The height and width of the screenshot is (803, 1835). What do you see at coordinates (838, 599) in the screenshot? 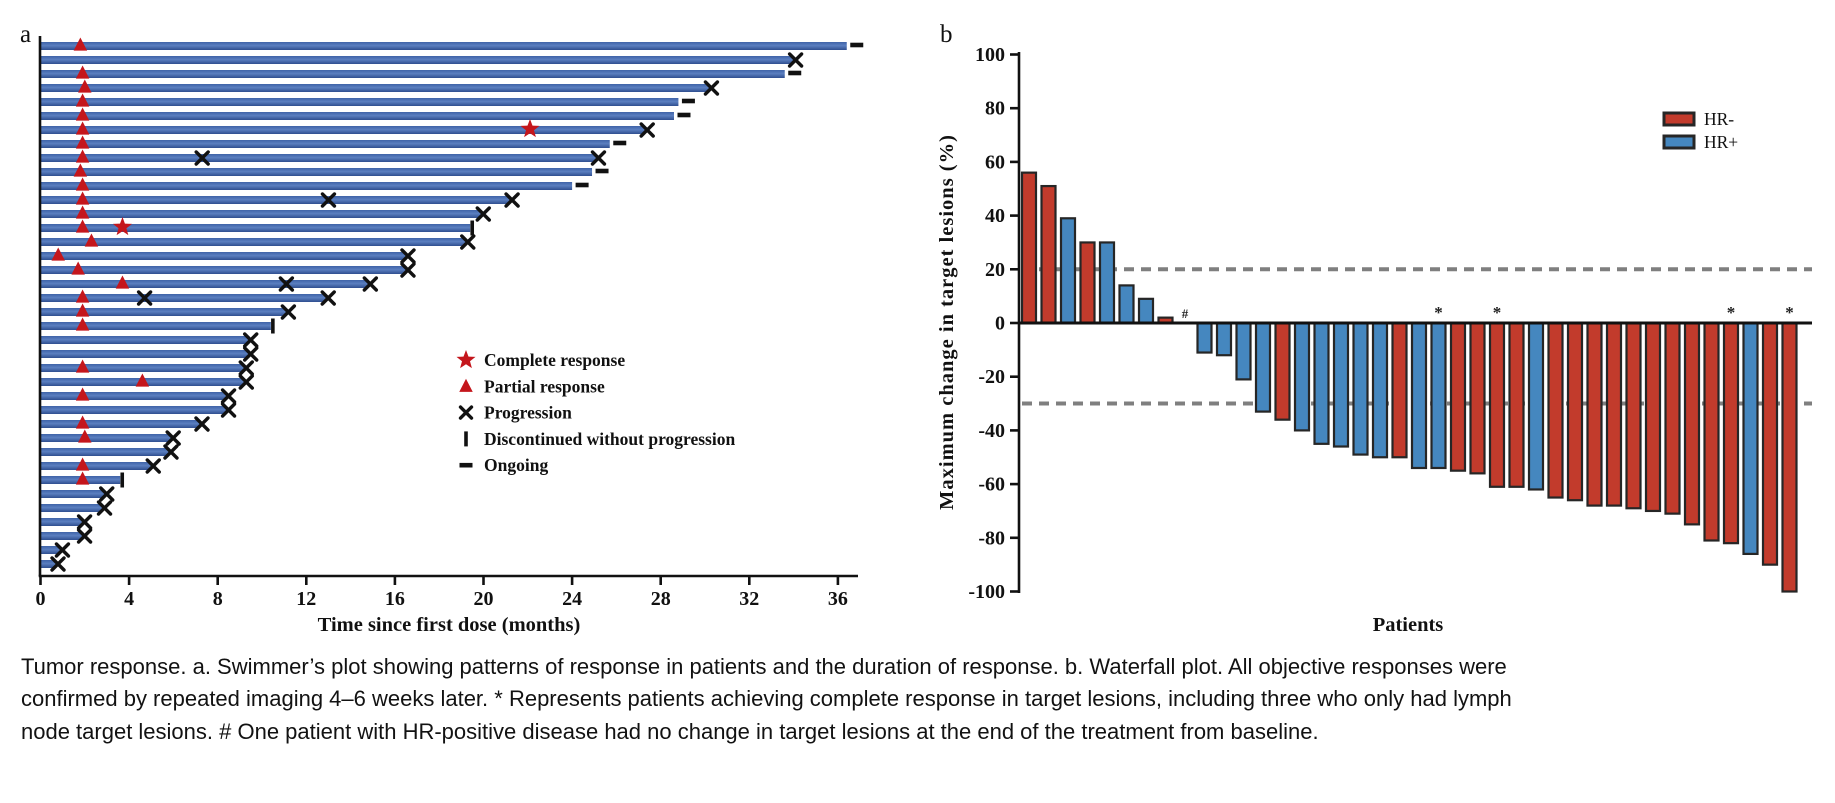
I see `swimmer-x-tick-label: 36` at bounding box center [838, 599].